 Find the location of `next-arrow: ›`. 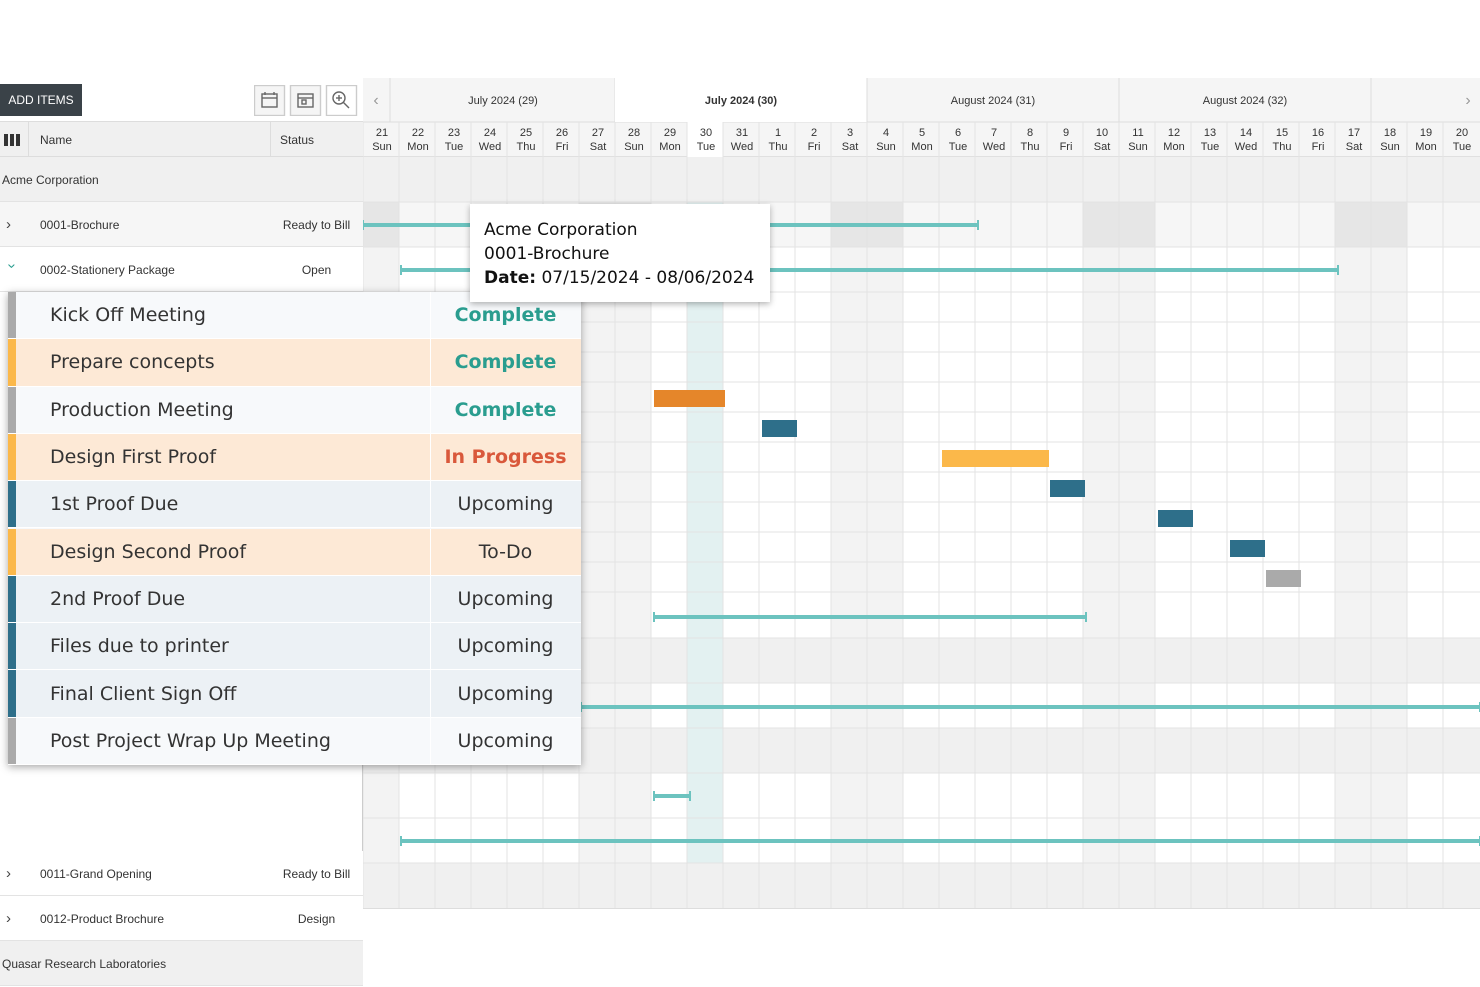

next-arrow: › is located at coordinates (1467, 100).